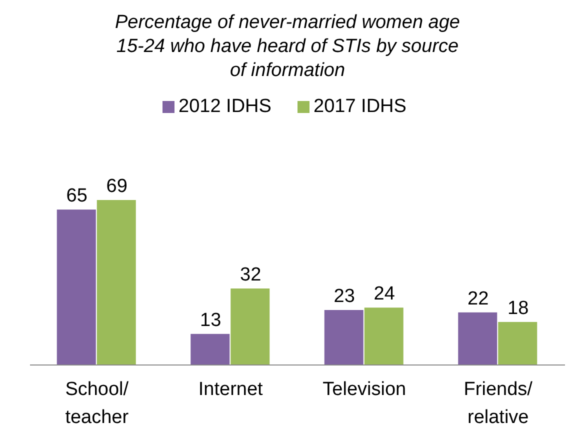 Image resolution: width=575 pixels, height=432 pixels. Describe the element at coordinates (360, 106) in the screenshot. I see `legend-label: 2017 IDHS` at that location.